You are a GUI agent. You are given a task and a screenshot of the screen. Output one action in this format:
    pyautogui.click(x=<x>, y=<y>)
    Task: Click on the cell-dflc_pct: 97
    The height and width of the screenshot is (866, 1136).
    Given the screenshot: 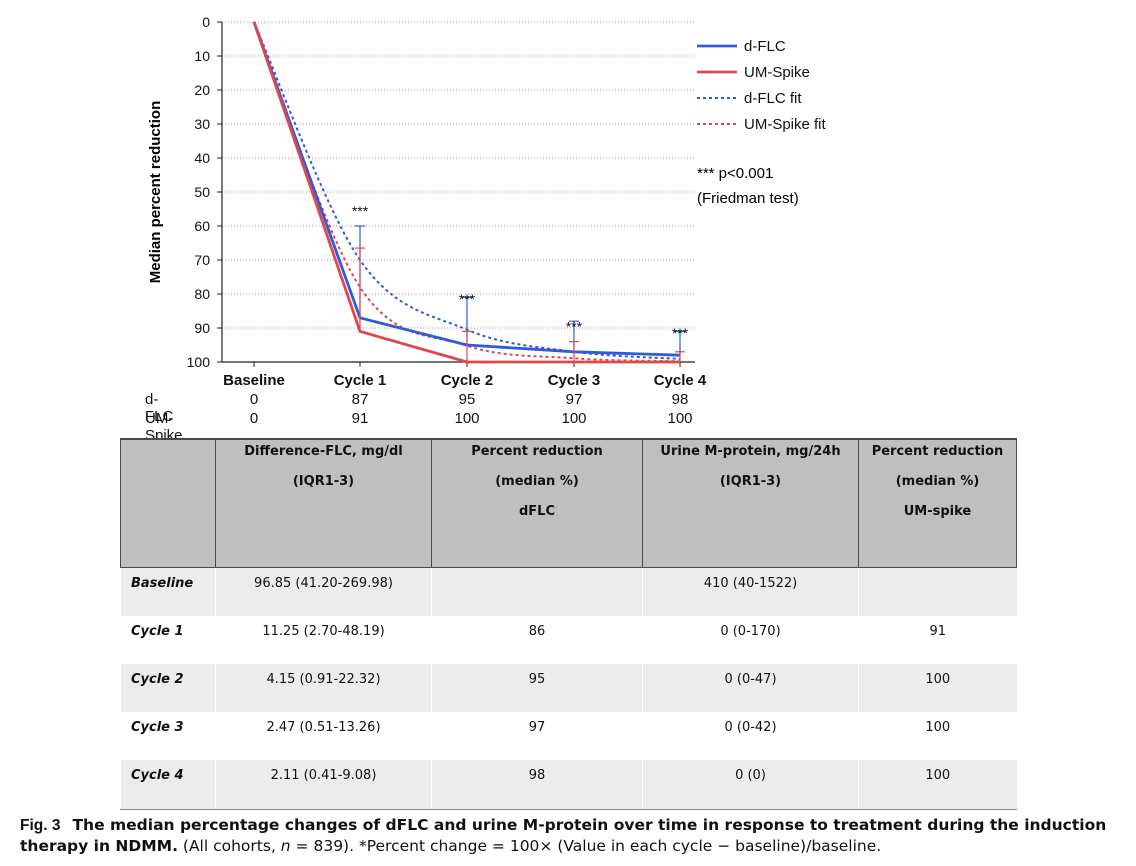 What is the action you would take?
    pyautogui.click(x=537, y=736)
    